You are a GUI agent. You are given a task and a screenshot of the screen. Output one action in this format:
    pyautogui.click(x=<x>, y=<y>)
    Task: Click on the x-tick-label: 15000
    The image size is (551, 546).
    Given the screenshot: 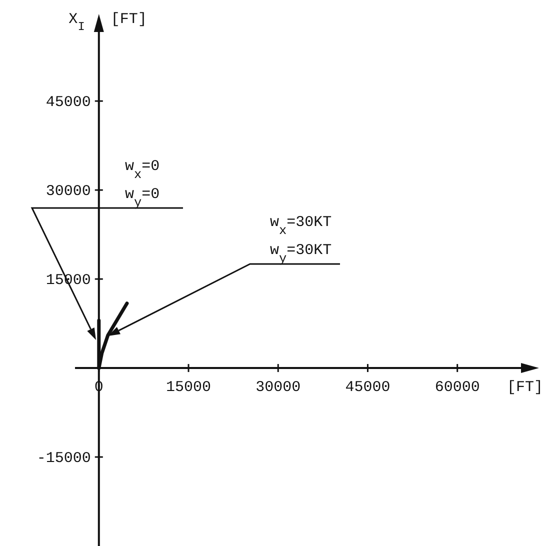 What is the action you would take?
    pyautogui.click(x=189, y=387)
    